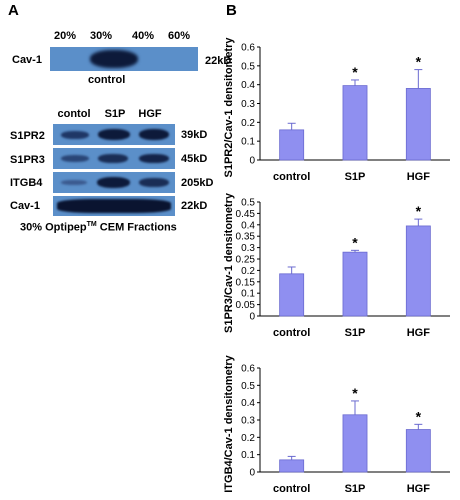 The width and height of the screenshot is (460, 500). Describe the element at coordinates (231, 10) in the screenshot. I see `panel-b-label: B` at that location.